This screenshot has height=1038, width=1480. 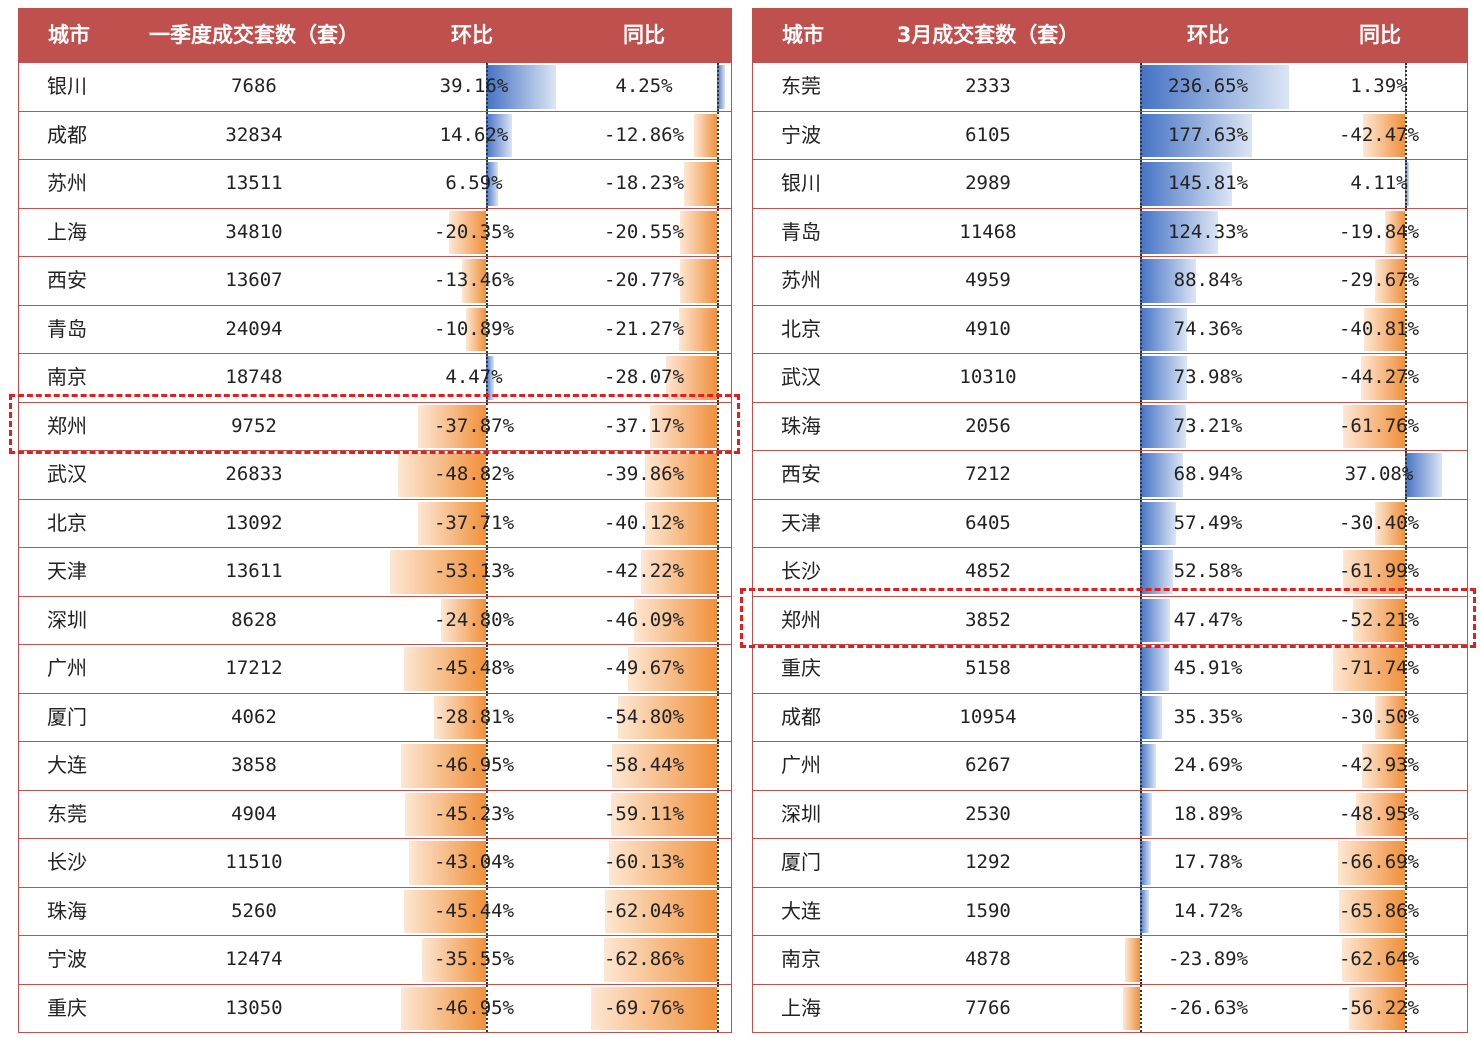 I want to click on yoy-label: -61.99%, so click(x=1379, y=571).